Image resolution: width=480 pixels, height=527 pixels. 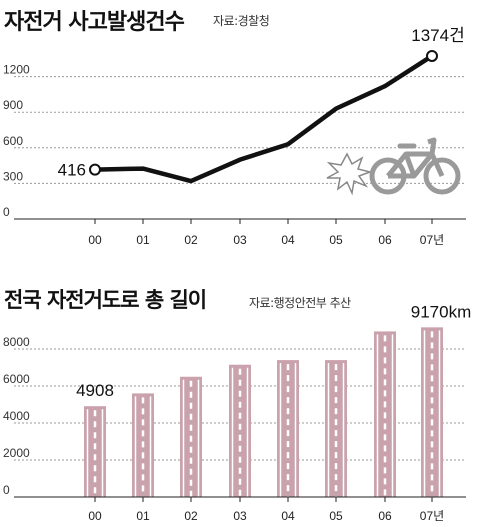 What do you see at coordinates (442, 176) in the screenshot?
I see `bike-front-wheel-icon` at bounding box center [442, 176].